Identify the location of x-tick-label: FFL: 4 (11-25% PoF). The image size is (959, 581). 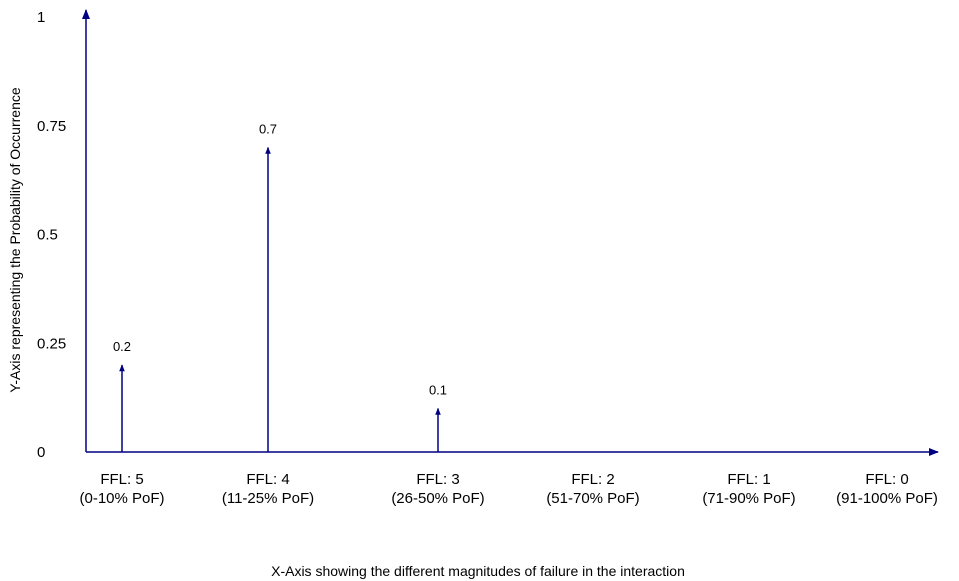
(268, 489).